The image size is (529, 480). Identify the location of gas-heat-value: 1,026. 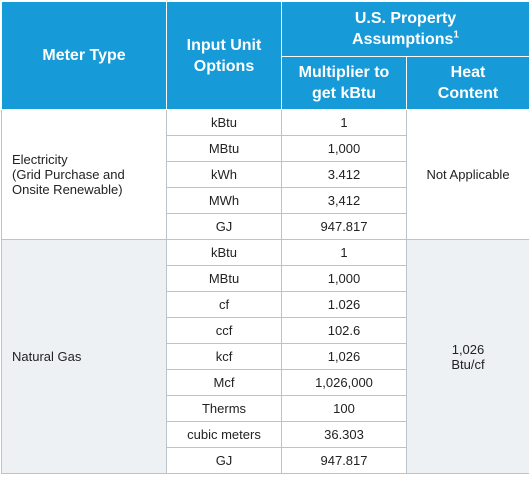
(468, 349).